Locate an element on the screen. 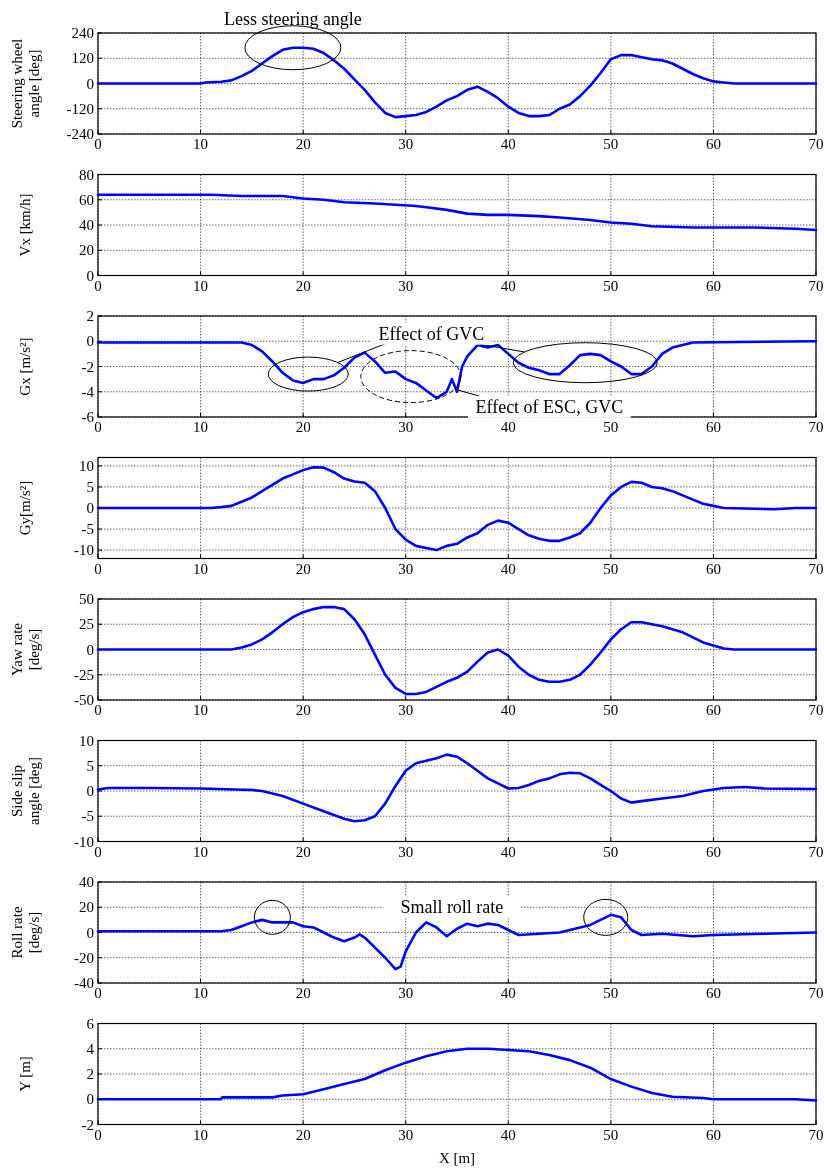  annotation: Effect of ESC, GVC is located at coordinates (549, 406).